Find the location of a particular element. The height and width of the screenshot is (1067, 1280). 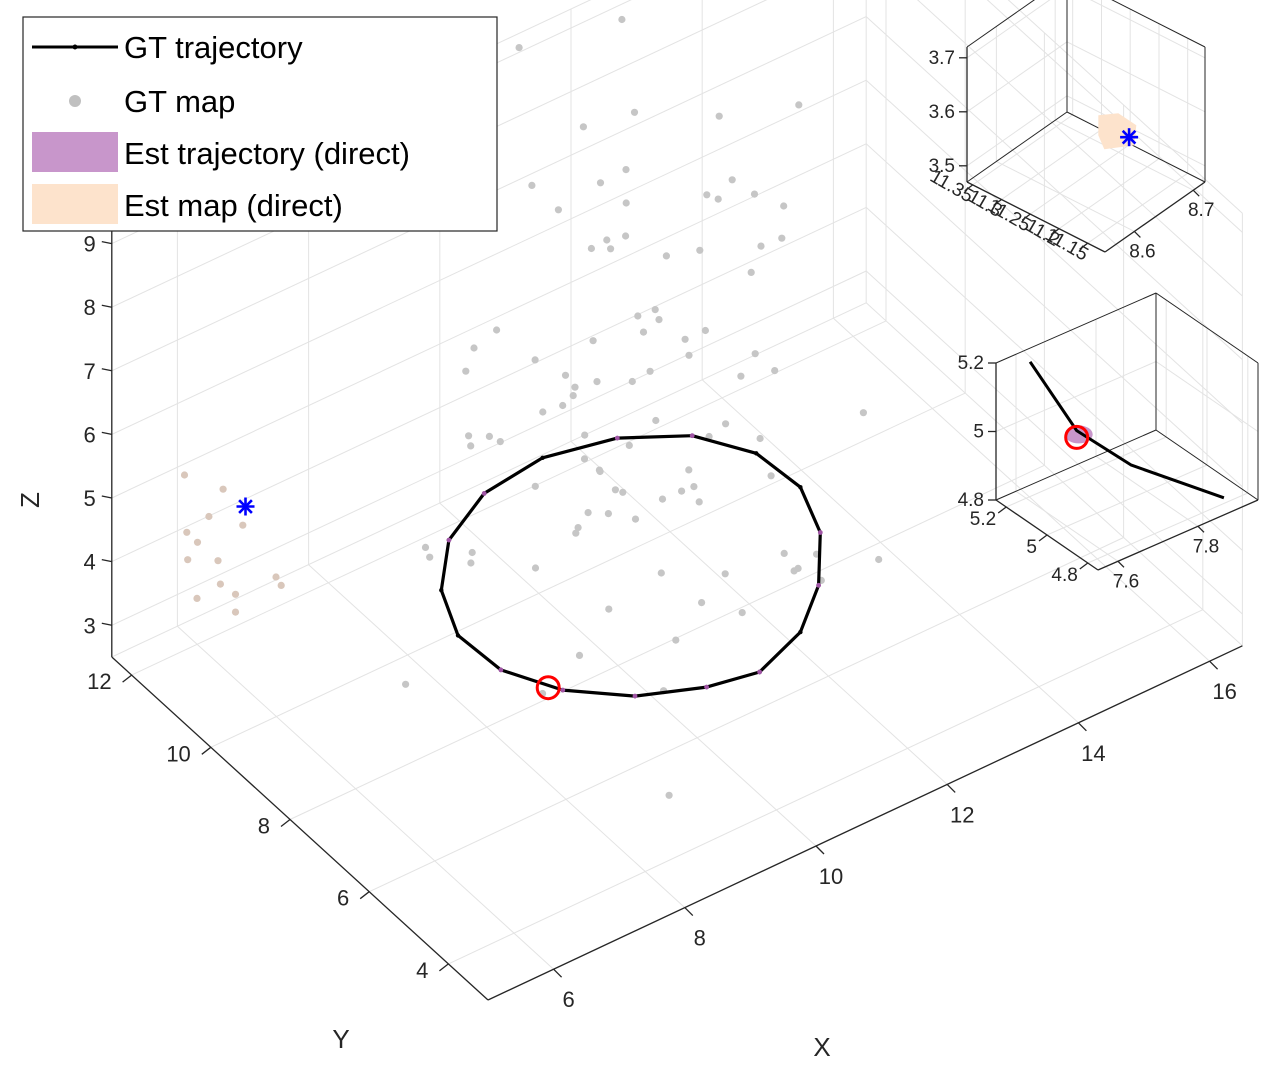

y-tick-label: 5 is located at coordinates (1031, 547).